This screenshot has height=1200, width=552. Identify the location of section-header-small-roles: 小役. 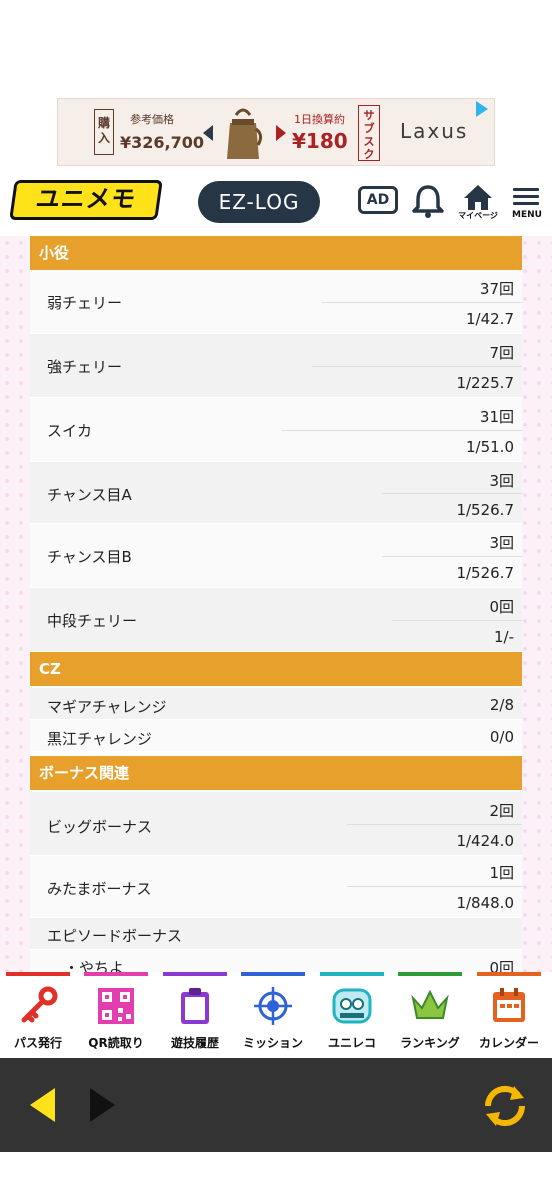
(276, 253).